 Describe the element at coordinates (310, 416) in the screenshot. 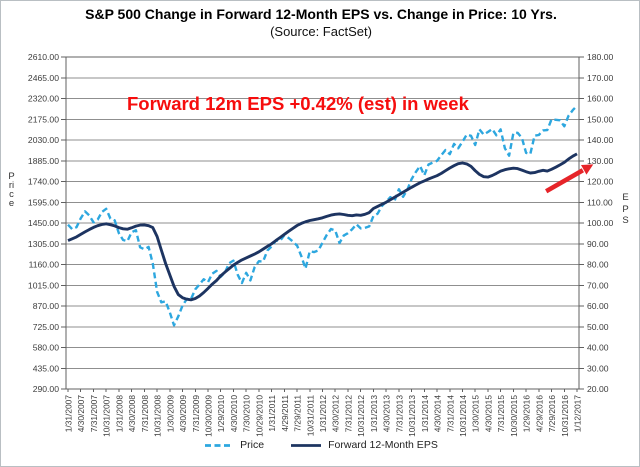

I see `svg-text: 10/31/2011` at that location.